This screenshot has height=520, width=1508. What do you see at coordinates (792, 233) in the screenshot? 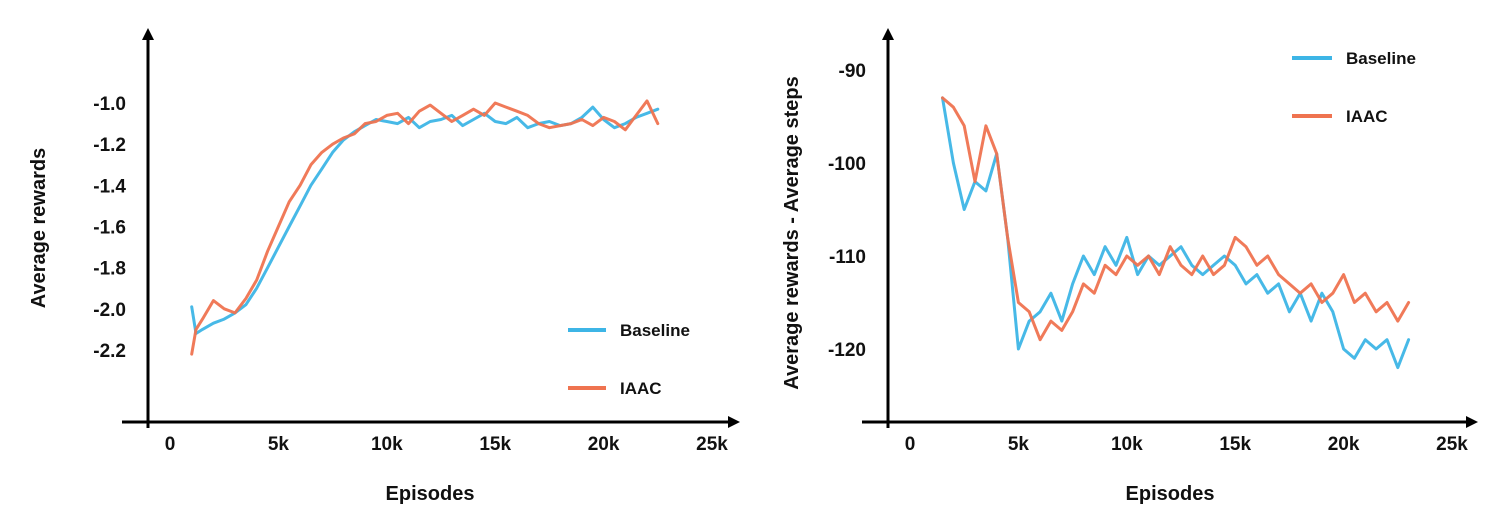
I see `y-axis-label: Average rewards - Average steps` at bounding box center [792, 233].